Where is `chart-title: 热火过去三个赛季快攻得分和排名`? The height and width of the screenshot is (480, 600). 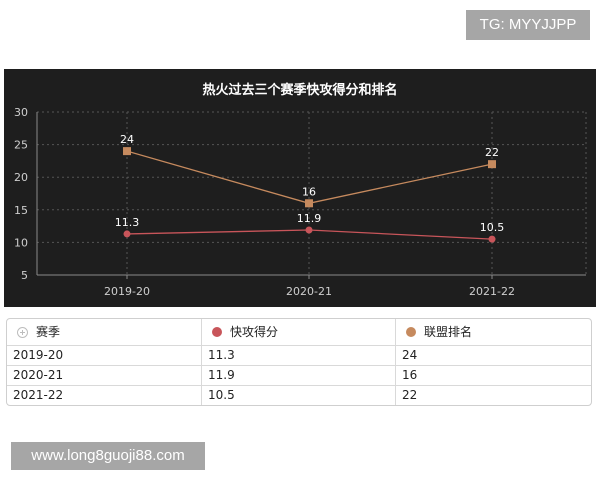
chart-title: 热火过去三个赛季快攻得分和排名 is located at coordinates (300, 90).